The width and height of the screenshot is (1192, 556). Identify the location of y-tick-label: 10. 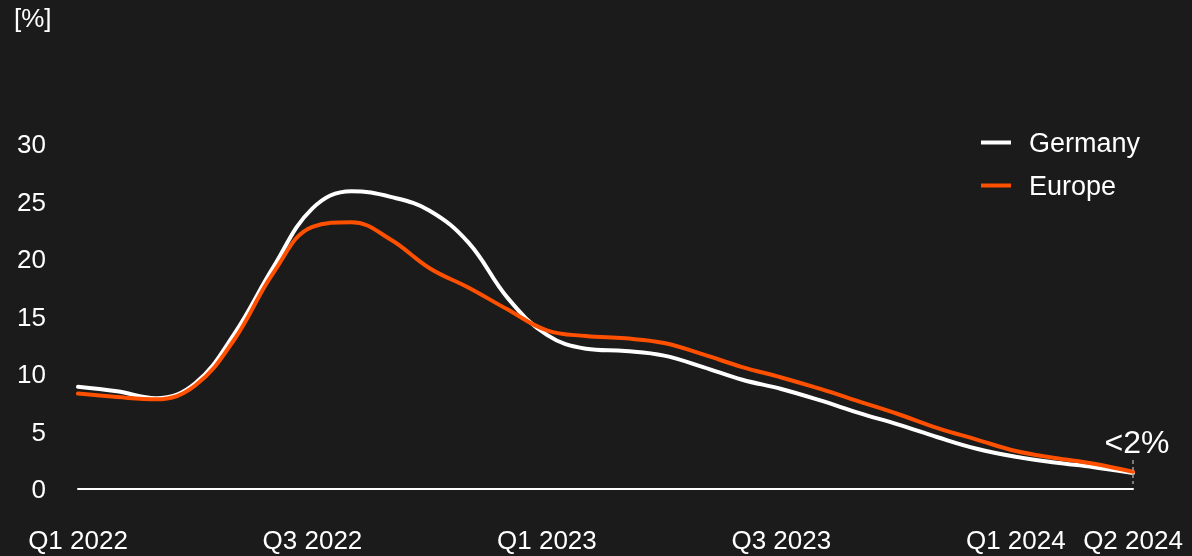
(31, 374).